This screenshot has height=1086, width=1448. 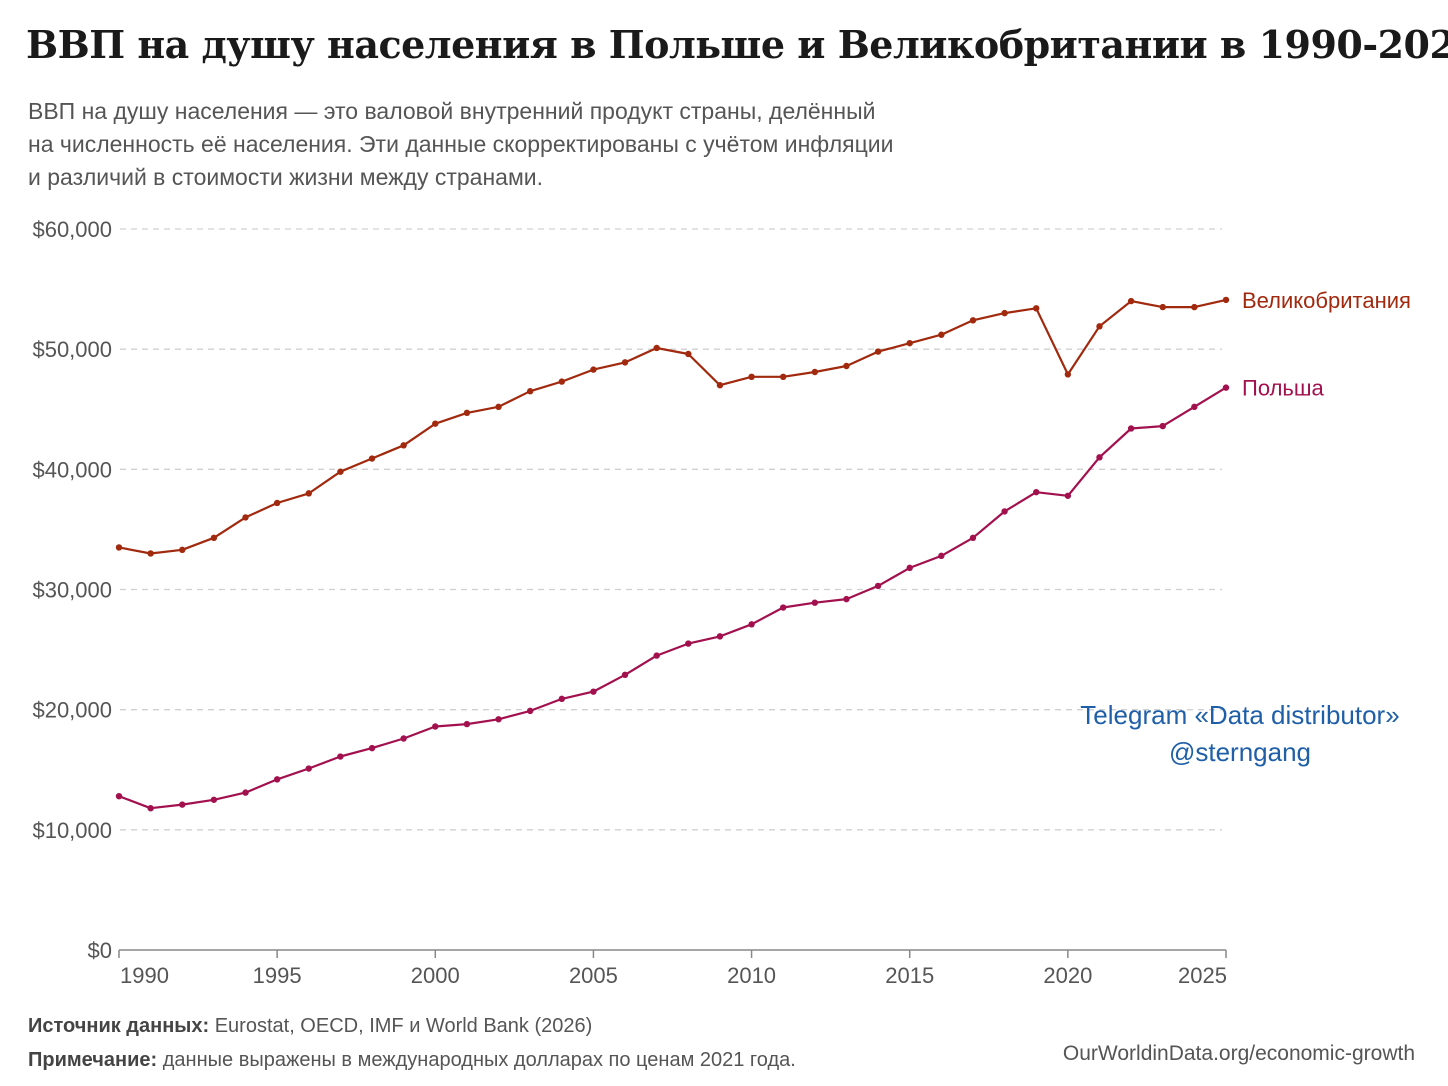 What do you see at coordinates (72, 229) in the screenshot?
I see `y-tick-label: $60,000` at bounding box center [72, 229].